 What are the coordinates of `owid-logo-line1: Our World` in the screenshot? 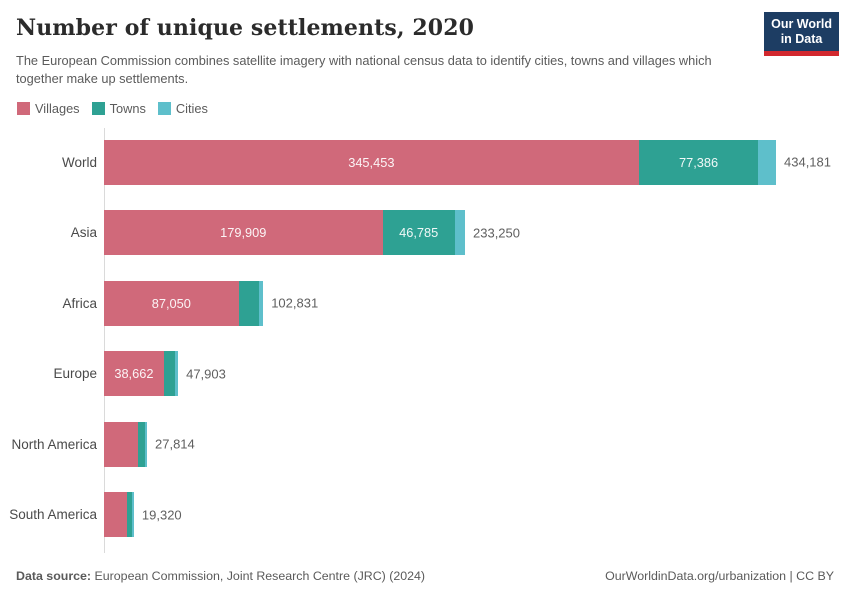 It's located at (801, 24).